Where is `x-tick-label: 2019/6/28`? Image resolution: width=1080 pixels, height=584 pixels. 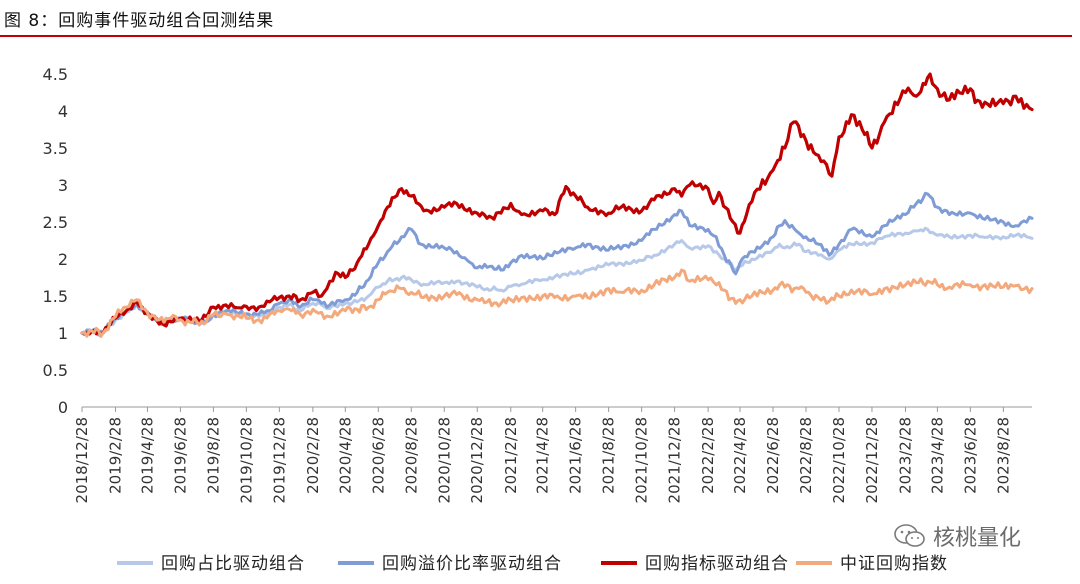
x-tick-label: 2019/6/28 is located at coordinates (180, 455).